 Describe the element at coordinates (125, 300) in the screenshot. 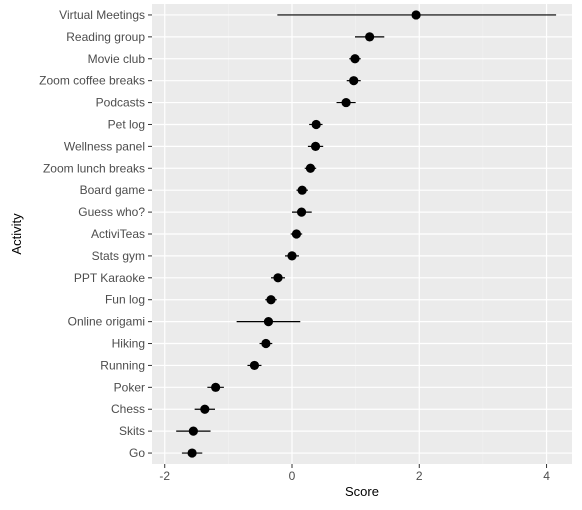

I see `y-tick-label: Fun log` at that location.